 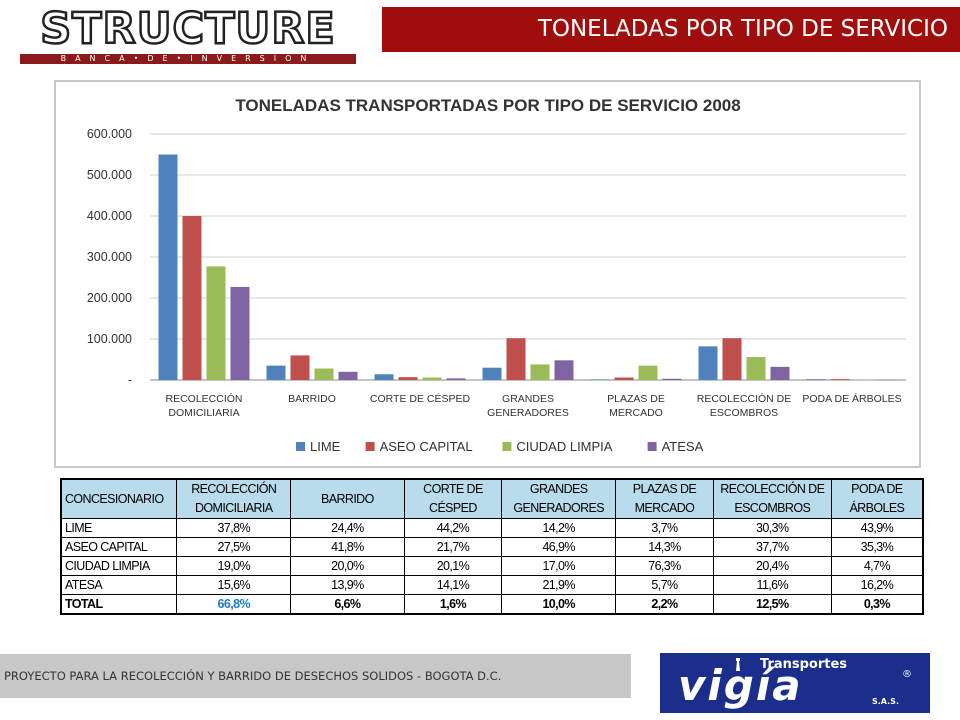 I want to click on brand-suffix: S.A.S., so click(x=885, y=701).